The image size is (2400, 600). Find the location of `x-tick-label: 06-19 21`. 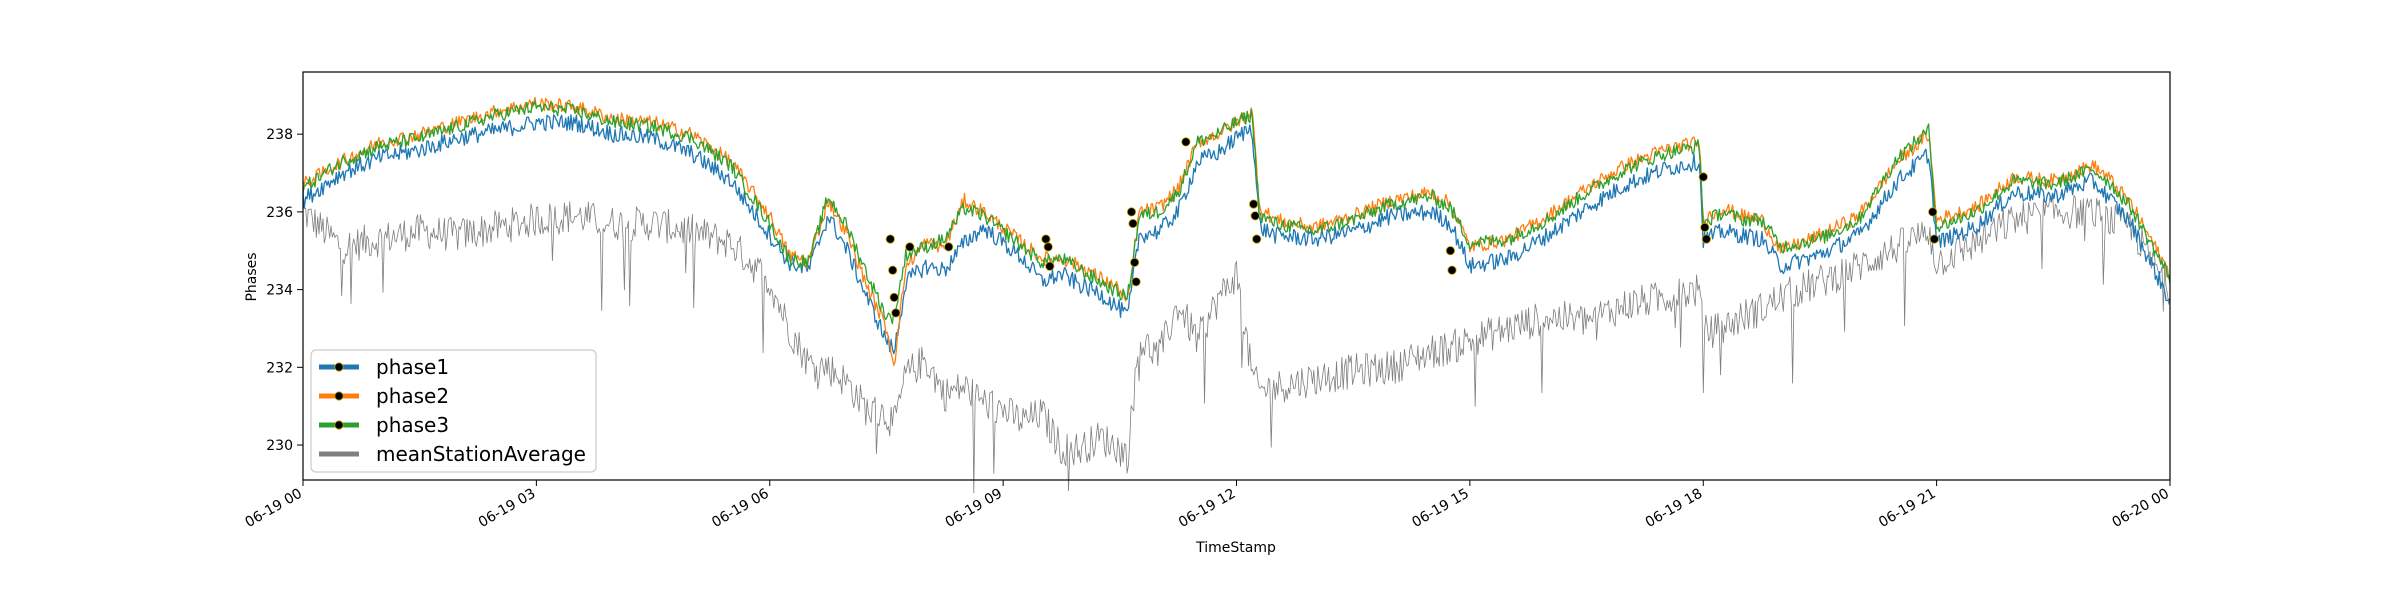

x-tick-label: 06-19 21 is located at coordinates (1907, 508).